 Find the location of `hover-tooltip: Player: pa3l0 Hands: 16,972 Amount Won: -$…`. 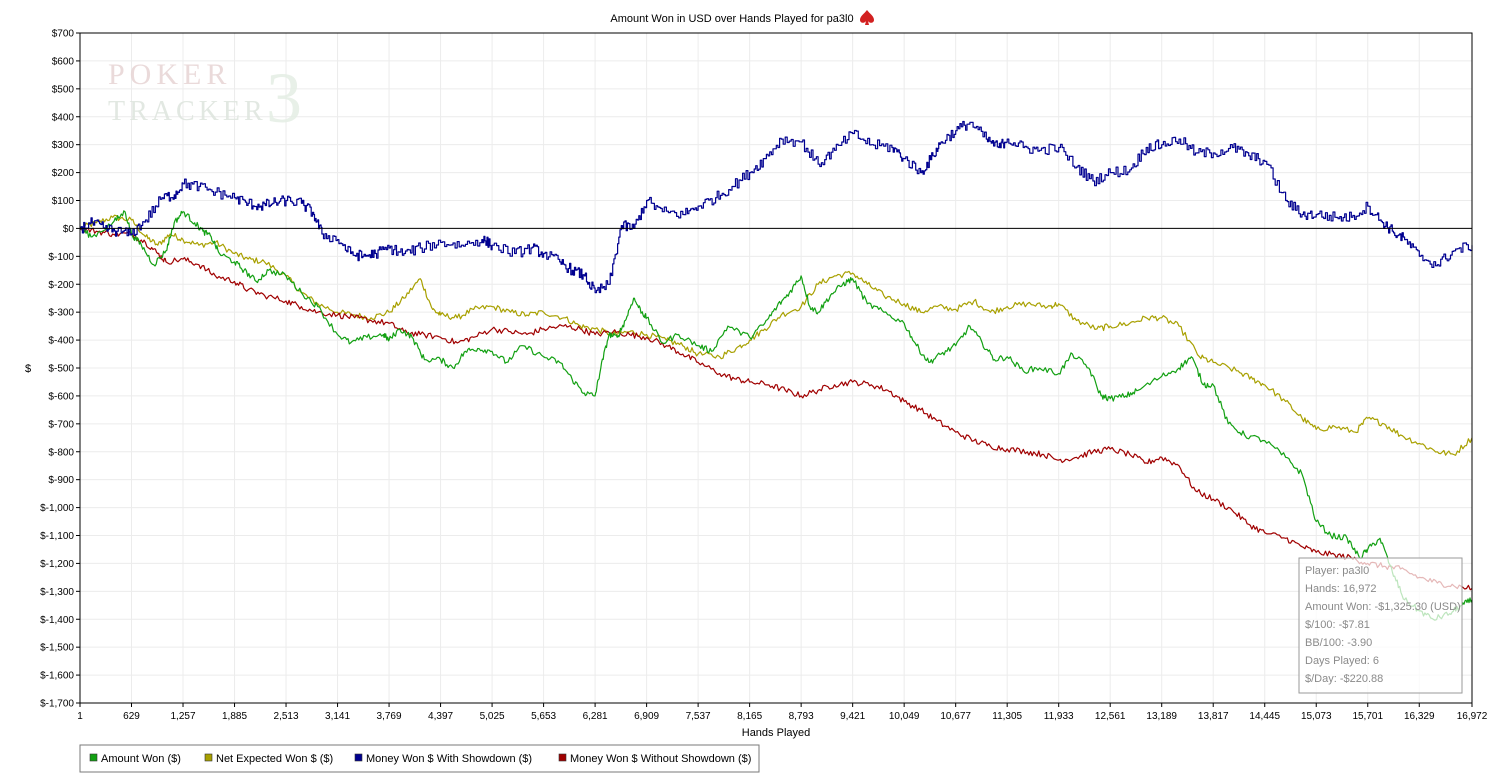

hover-tooltip: Player: pa3l0 Hands: 16,972 Amount Won: -$… is located at coordinates (1380, 625).